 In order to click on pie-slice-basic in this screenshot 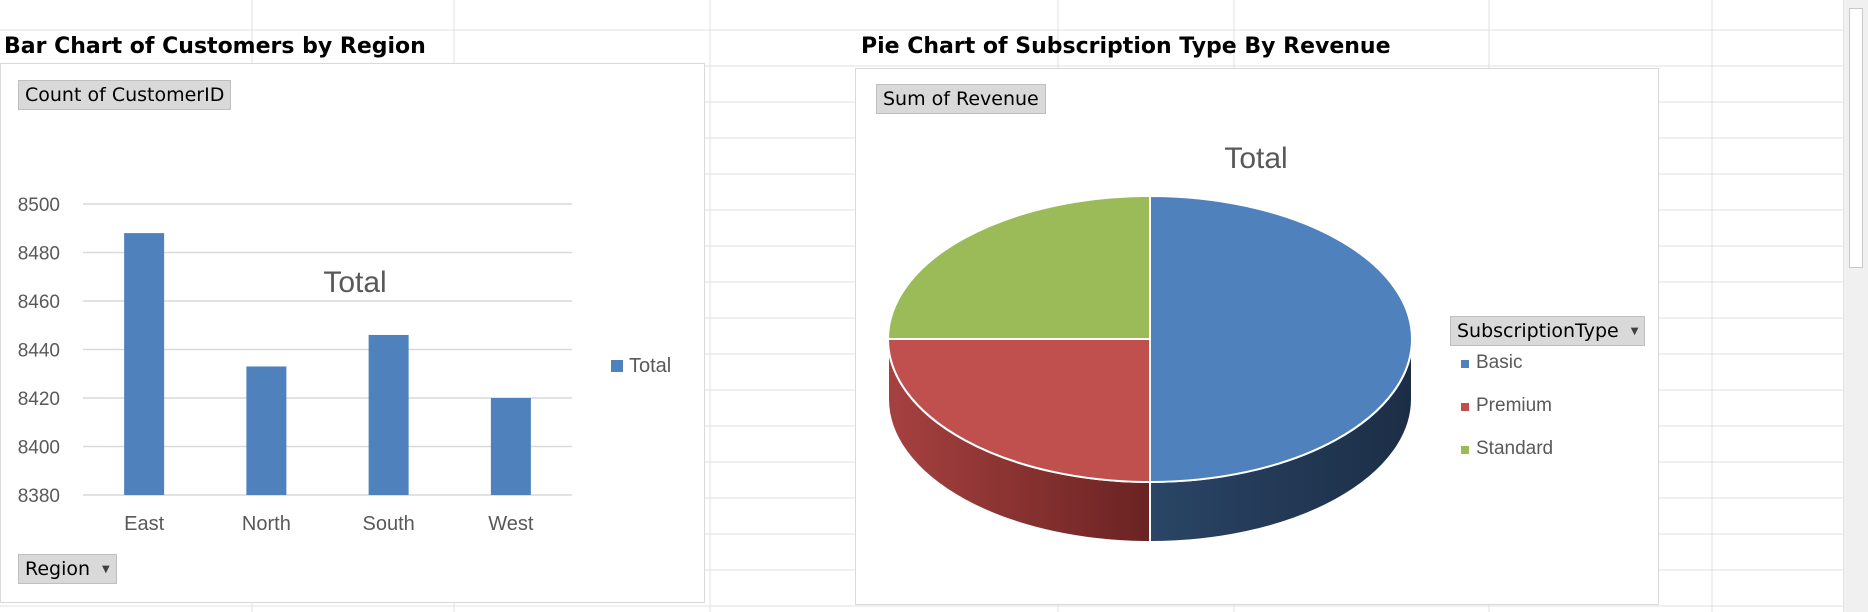, I will do `click(1281, 339)`.